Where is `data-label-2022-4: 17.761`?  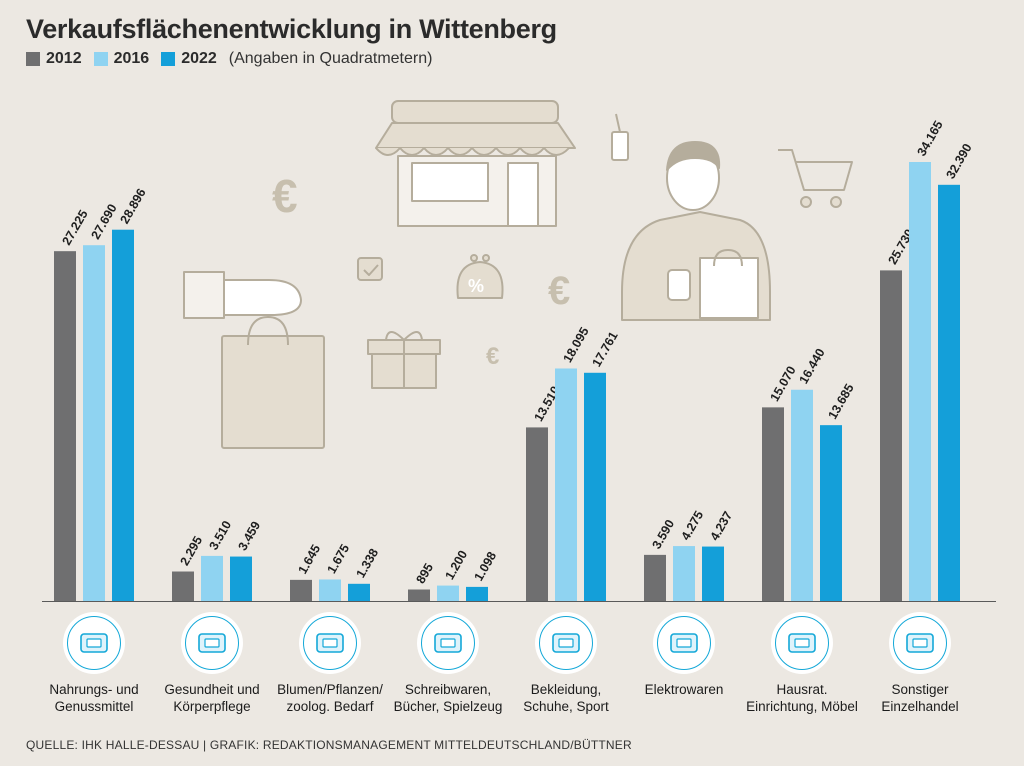
data-label-2022-4: 17.761 is located at coordinates (604, 349).